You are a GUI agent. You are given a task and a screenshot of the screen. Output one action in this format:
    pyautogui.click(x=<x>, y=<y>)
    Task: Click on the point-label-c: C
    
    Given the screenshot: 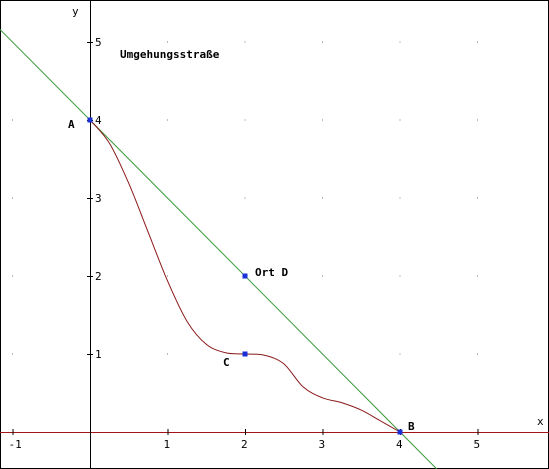 What is the action you would take?
    pyautogui.click(x=226, y=362)
    